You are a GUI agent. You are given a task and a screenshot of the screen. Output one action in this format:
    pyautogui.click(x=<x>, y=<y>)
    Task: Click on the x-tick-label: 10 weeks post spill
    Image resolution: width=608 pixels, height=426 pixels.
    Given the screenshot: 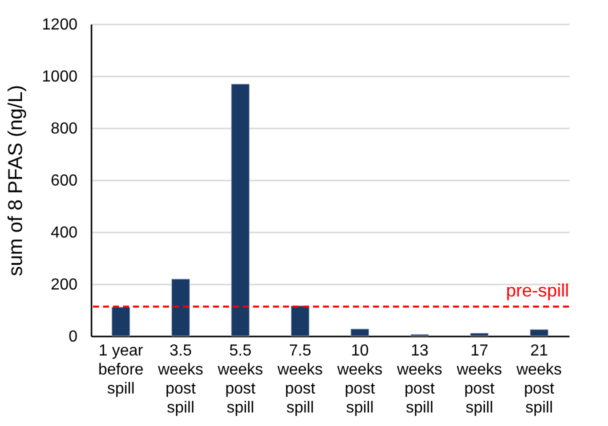 What is the action you would take?
    pyautogui.click(x=359, y=379)
    